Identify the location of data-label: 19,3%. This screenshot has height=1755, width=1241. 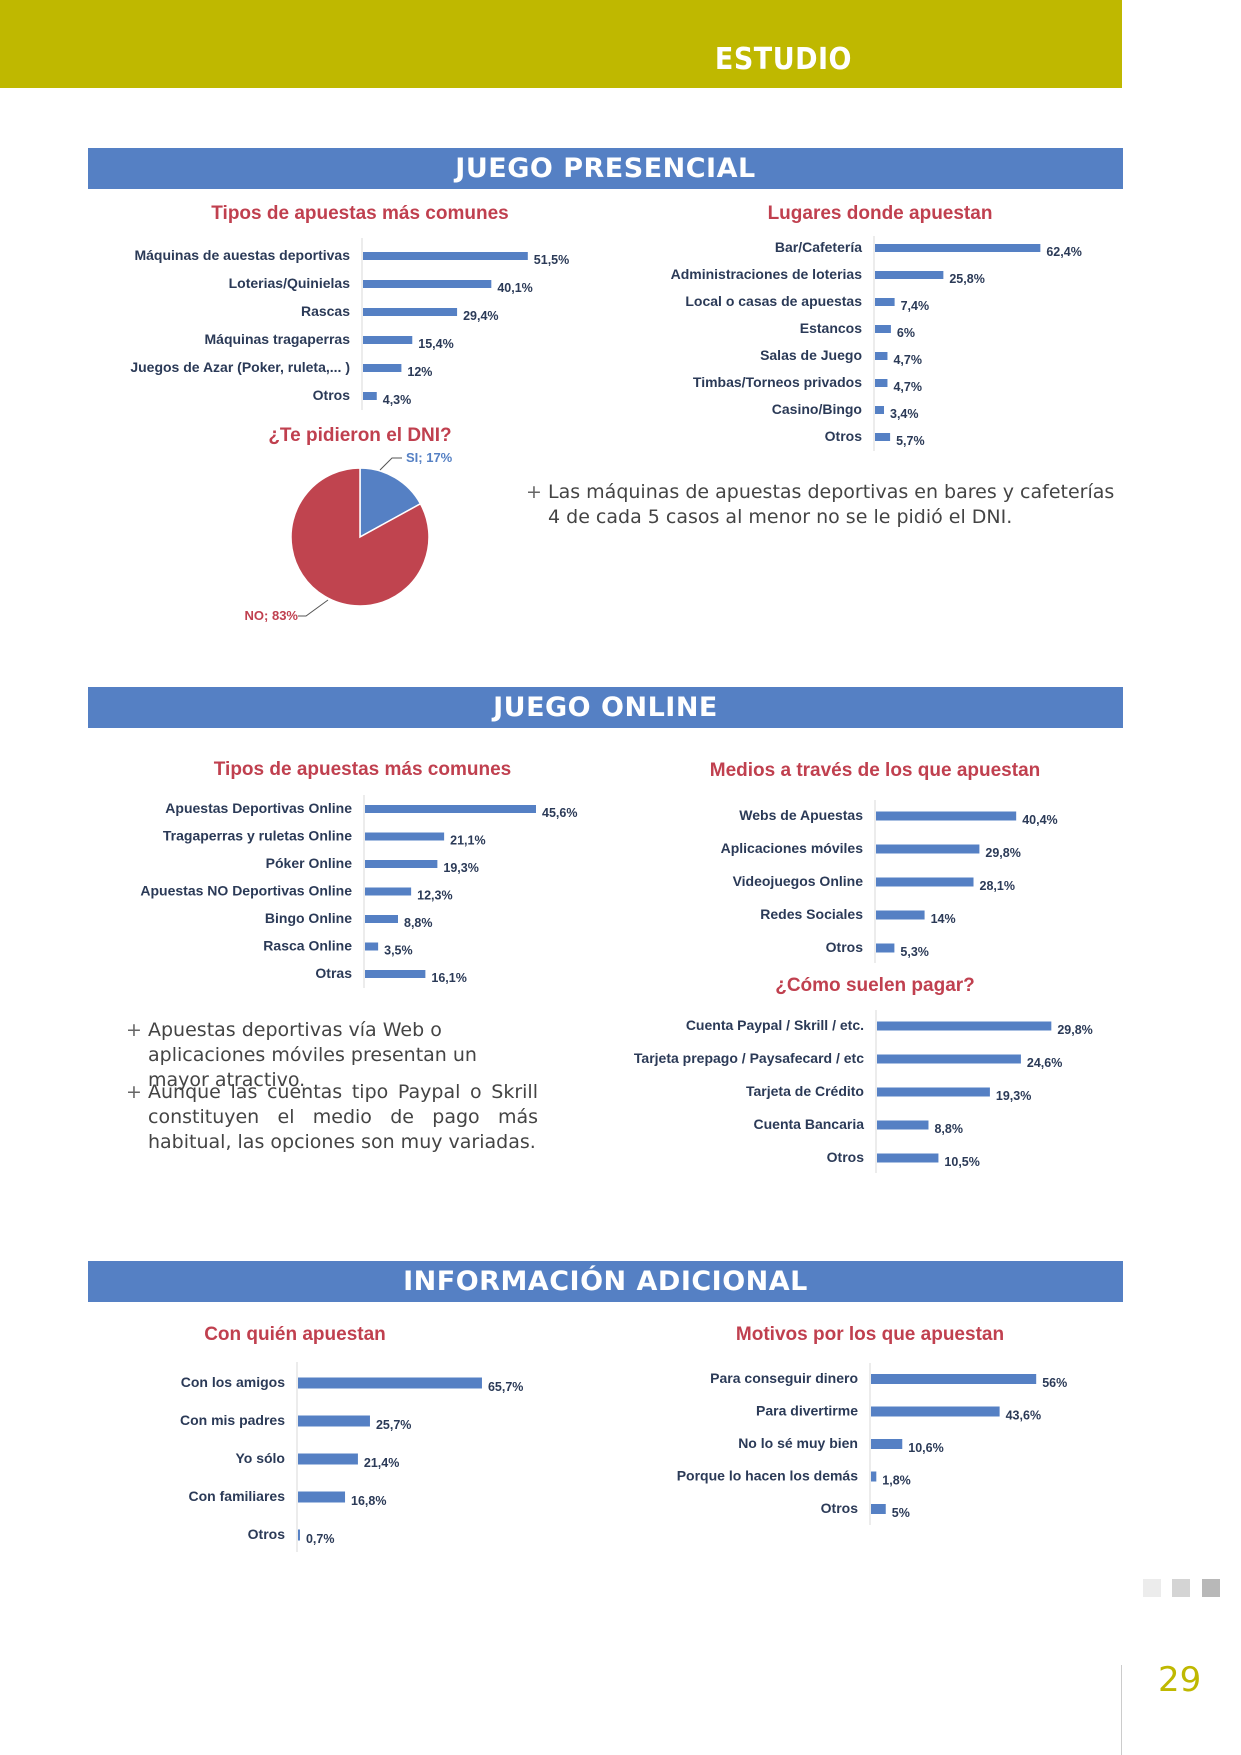
(460, 868).